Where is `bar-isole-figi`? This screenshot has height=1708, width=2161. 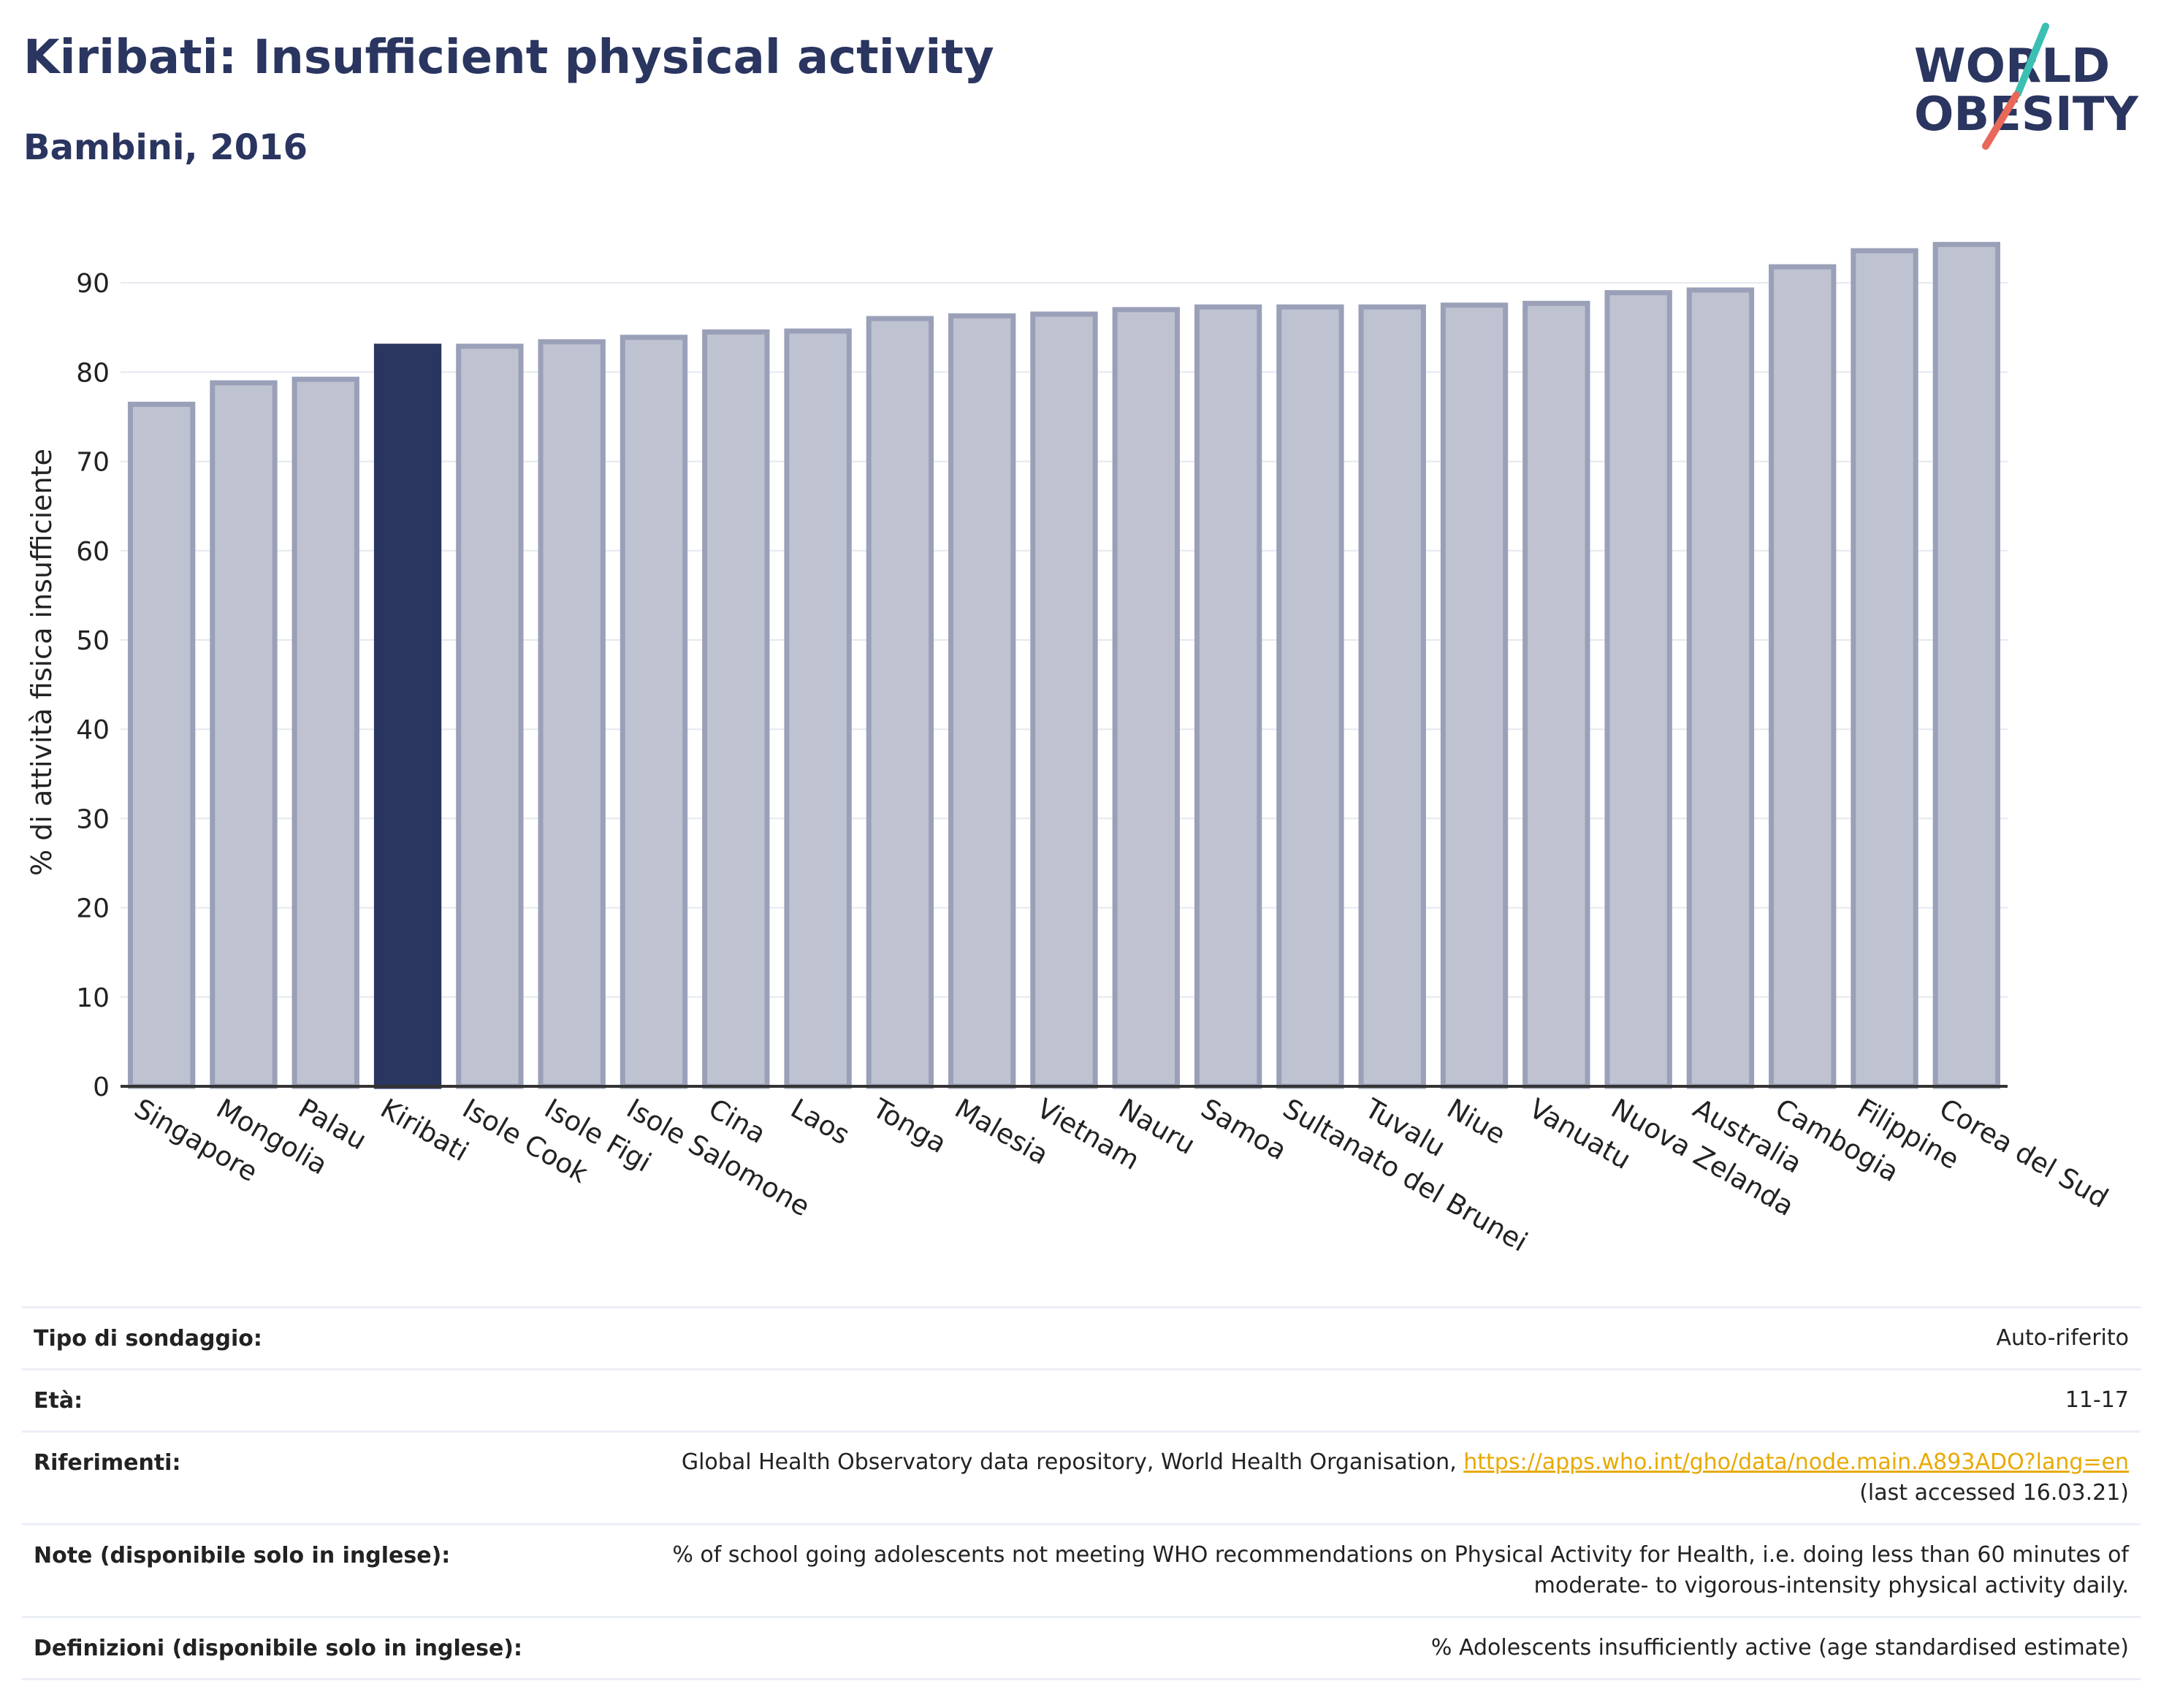 bar-isole-figi is located at coordinates (572, 714).